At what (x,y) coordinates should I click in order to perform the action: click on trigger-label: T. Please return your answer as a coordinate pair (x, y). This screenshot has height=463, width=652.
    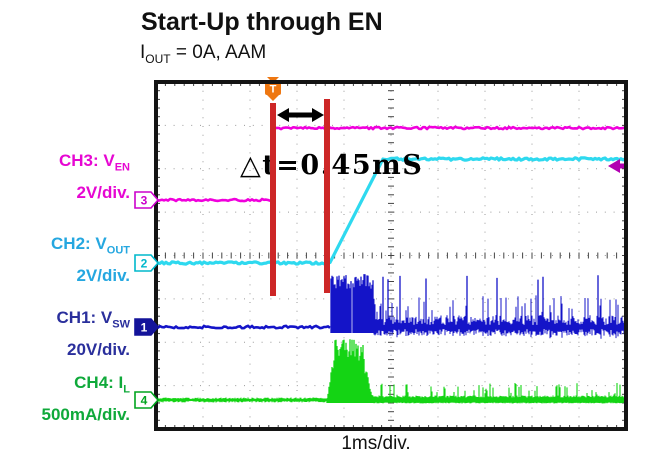
    Looking at the image, I should click on (273, 90).